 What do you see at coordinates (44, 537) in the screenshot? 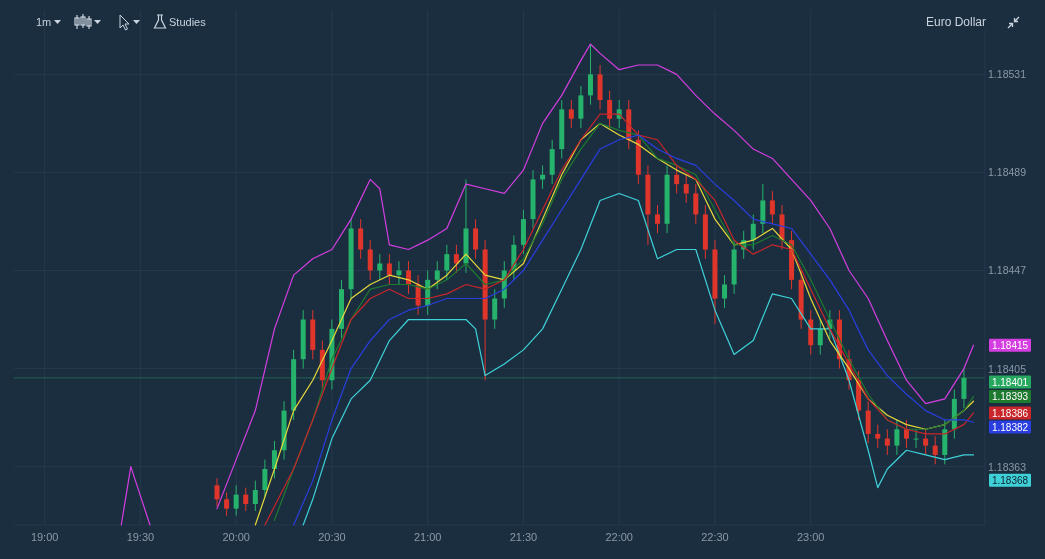
I see `x-tick-label: 19:00` at bounding box center [44, 537].